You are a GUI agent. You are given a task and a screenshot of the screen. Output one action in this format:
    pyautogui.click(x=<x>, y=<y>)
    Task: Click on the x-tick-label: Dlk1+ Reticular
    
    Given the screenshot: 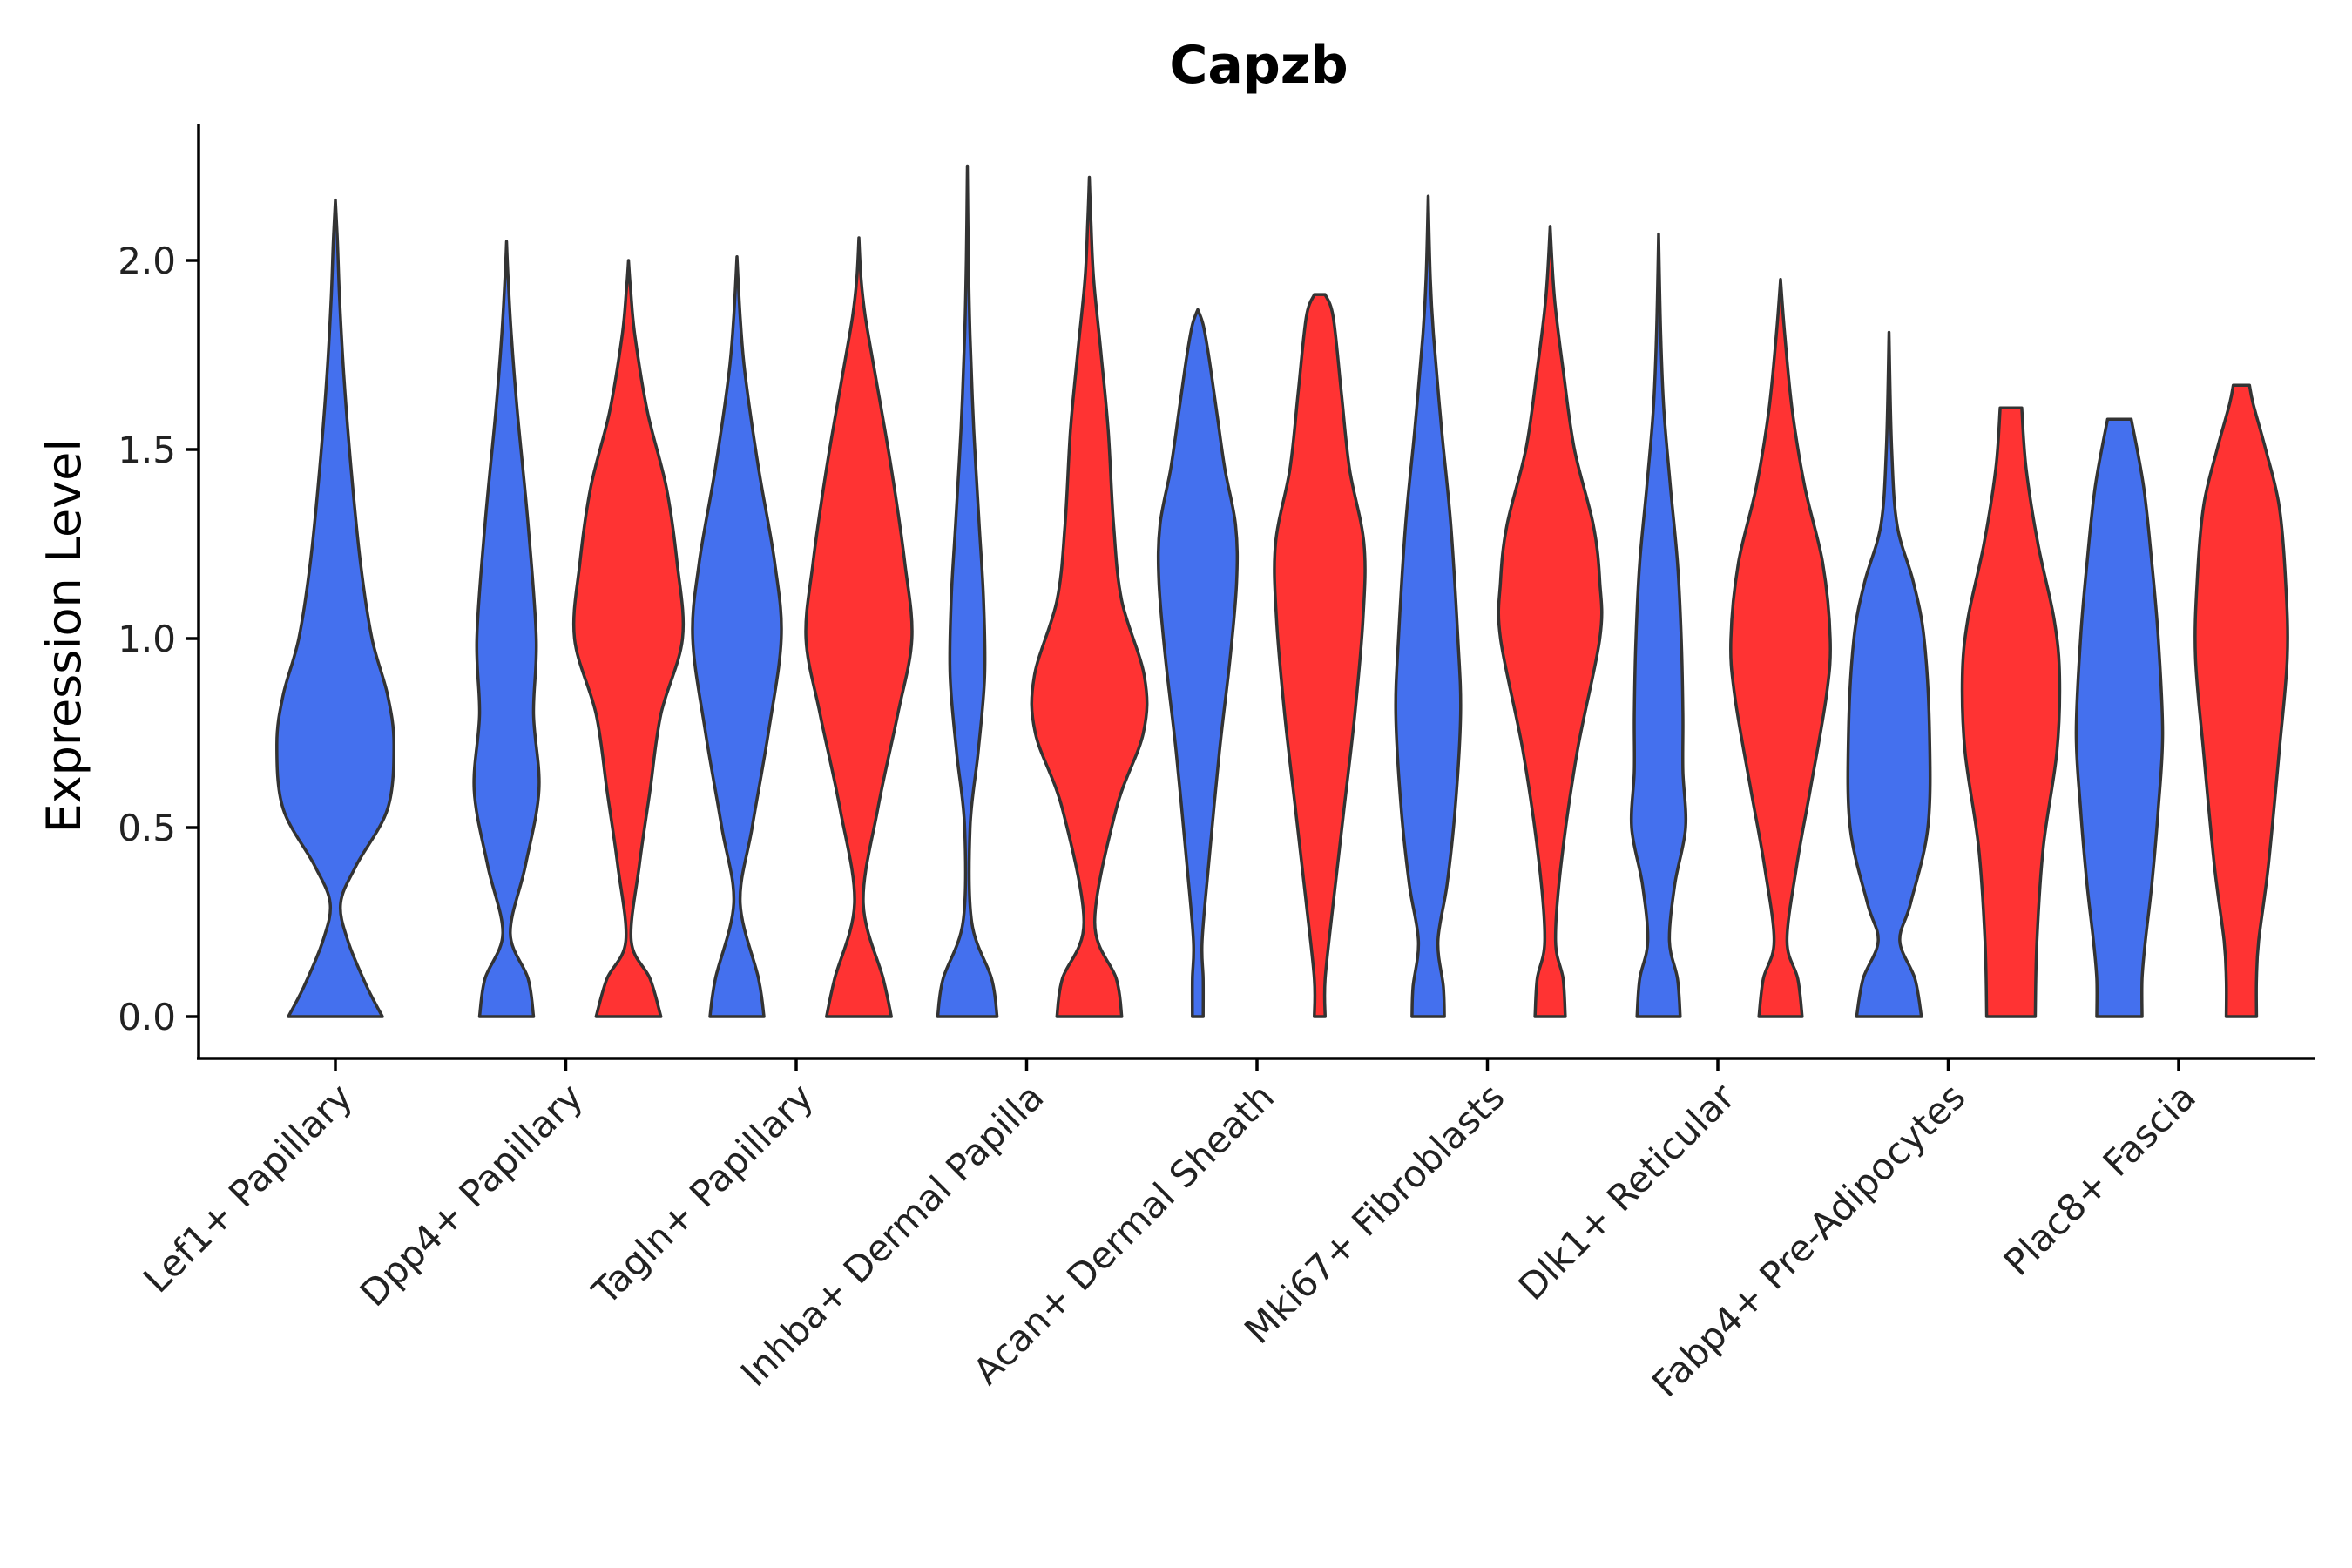 What is the action you would take?
    pyautogui.click(x=1627, y=1191)
    